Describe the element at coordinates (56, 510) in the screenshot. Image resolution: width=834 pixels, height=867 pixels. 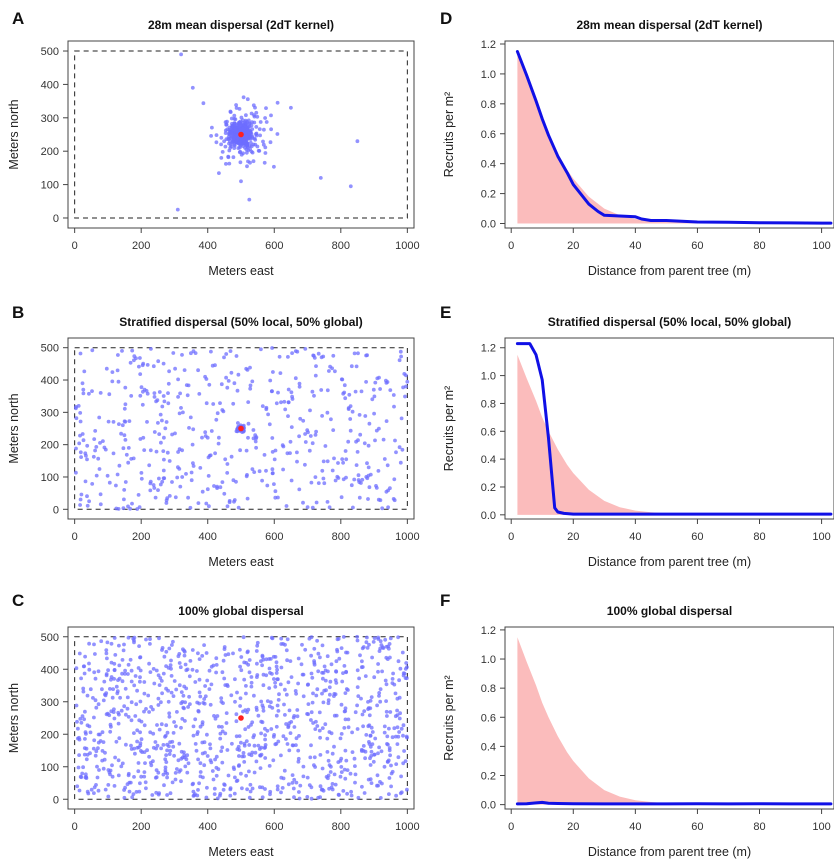
I see `y-tick-label: 0` at that location.